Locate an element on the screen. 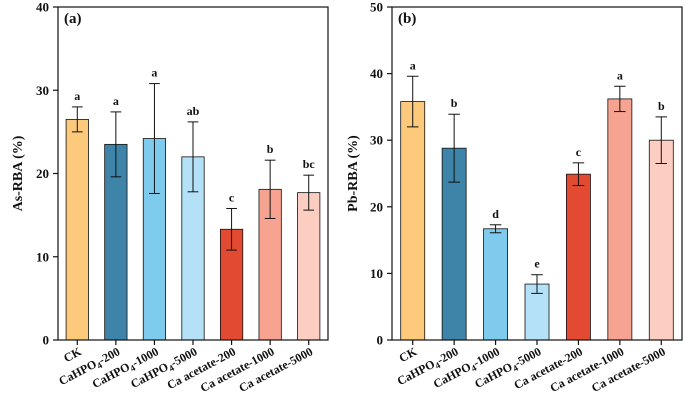  significance-letter: d is located at coordinates (495, 214).